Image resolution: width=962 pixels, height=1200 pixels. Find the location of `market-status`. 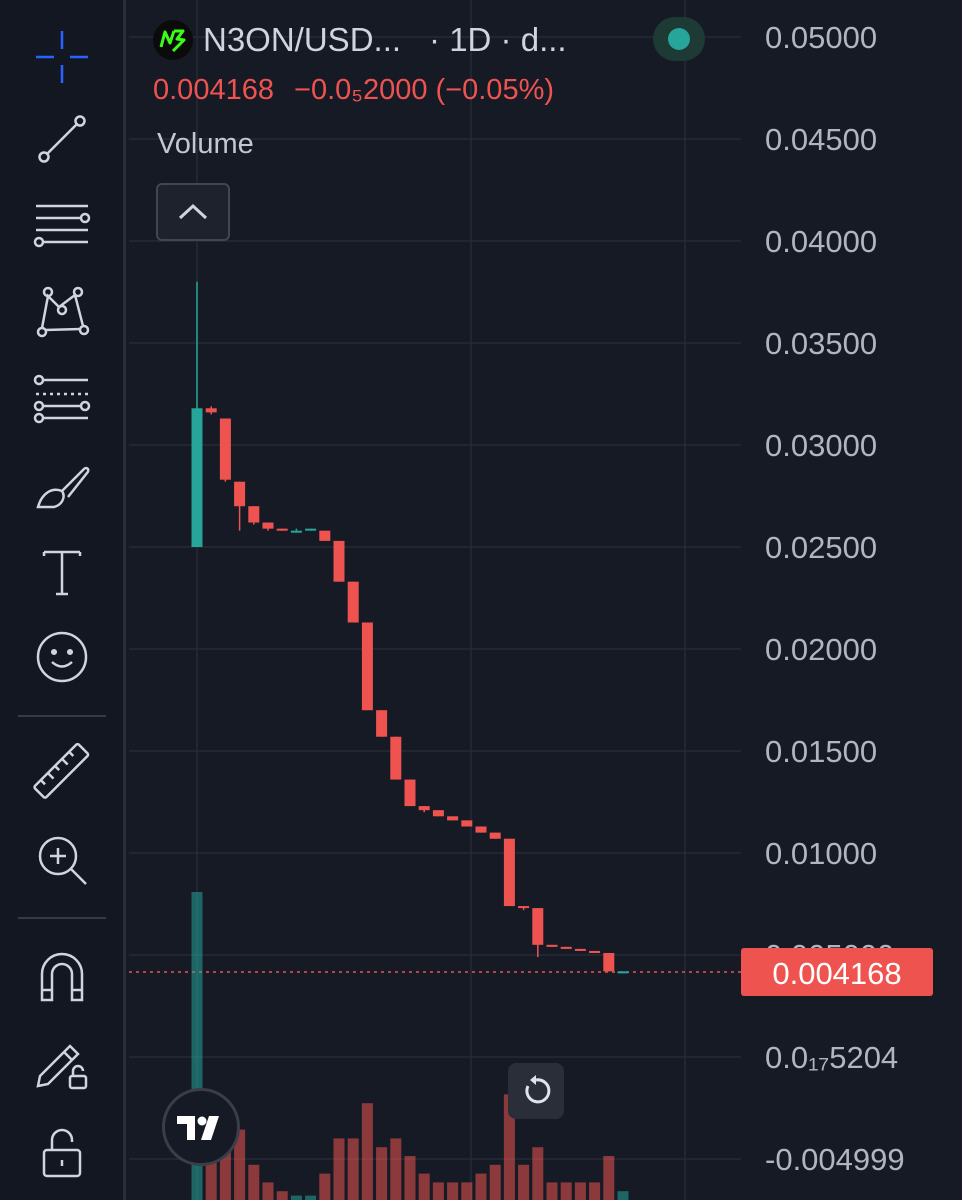

market-status is located at coordinates (679, 39).